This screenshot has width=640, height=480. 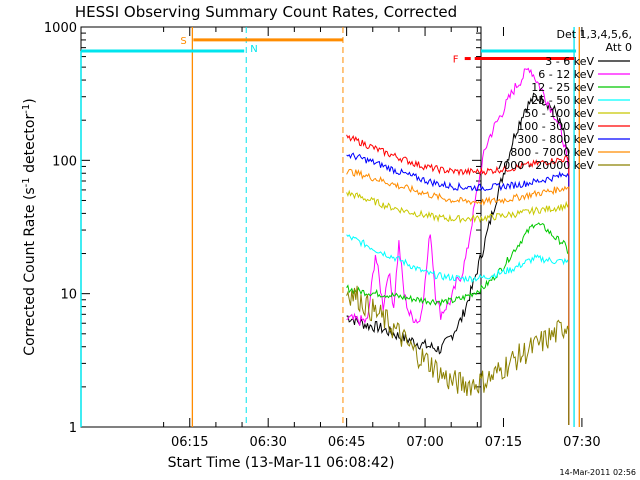 I want to click on x-tick-label: 06:15, so click(x=189, y=442).